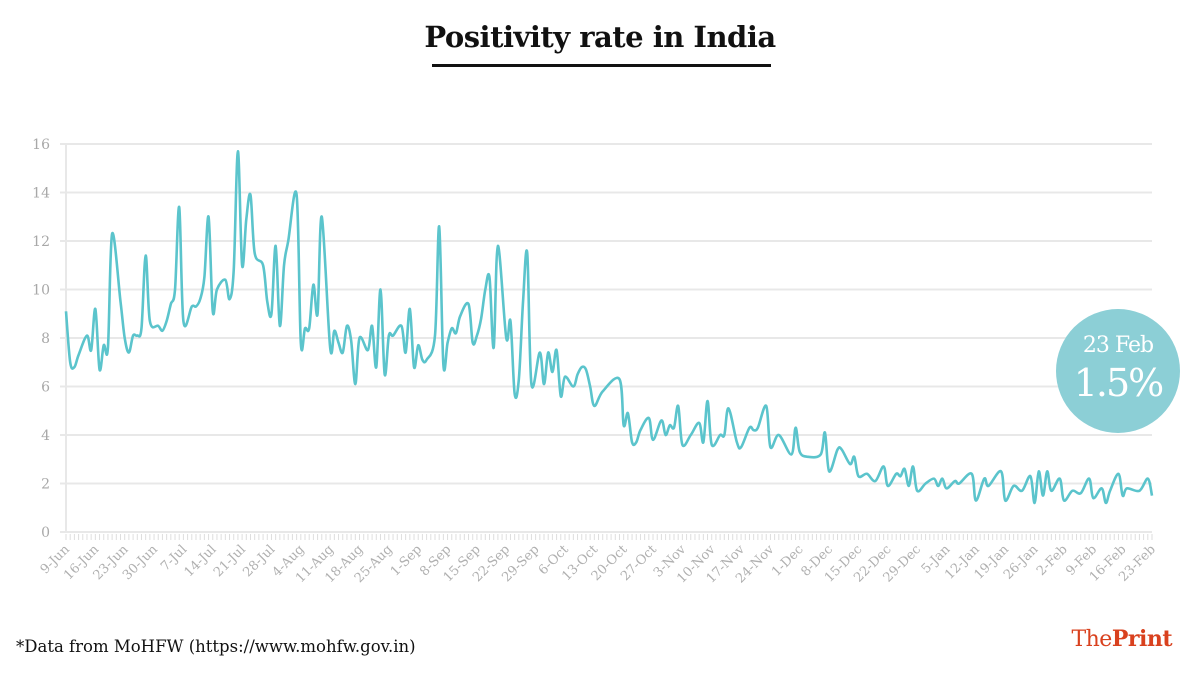 This screenshot has width=1200, height=675. Describe the element at coordinates (1142, 639) in the screenshot. I see `logo-part-print: Print` at that location.